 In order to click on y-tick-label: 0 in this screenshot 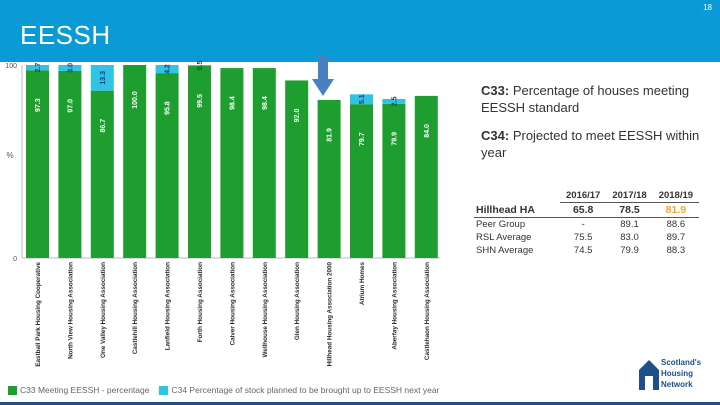, I will do `click(15, 259)`.